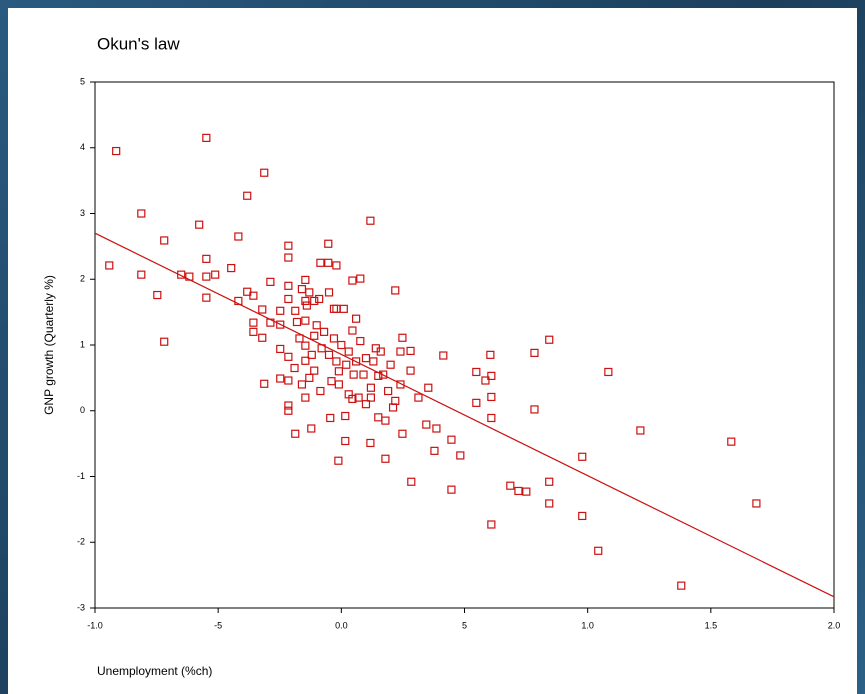 The width and height of the screenshot is (865, 694). I want to click on y-tick-label: -3, so click(81, 607).